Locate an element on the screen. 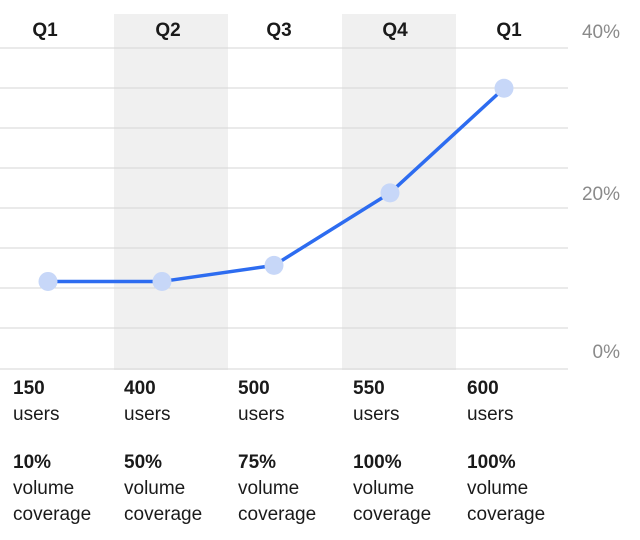 Image resolution: width=640 pixels, height=540 pixels. category-label: Q3 is located at coordinates (278, 30).